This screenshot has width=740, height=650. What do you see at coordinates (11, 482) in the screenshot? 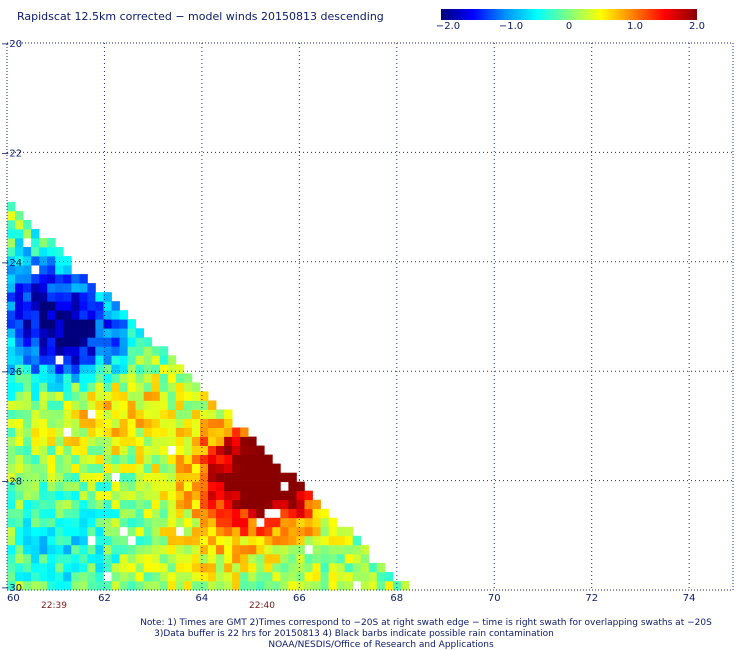
I see `y-tick-label: −28` at bounding box center [11, 482].